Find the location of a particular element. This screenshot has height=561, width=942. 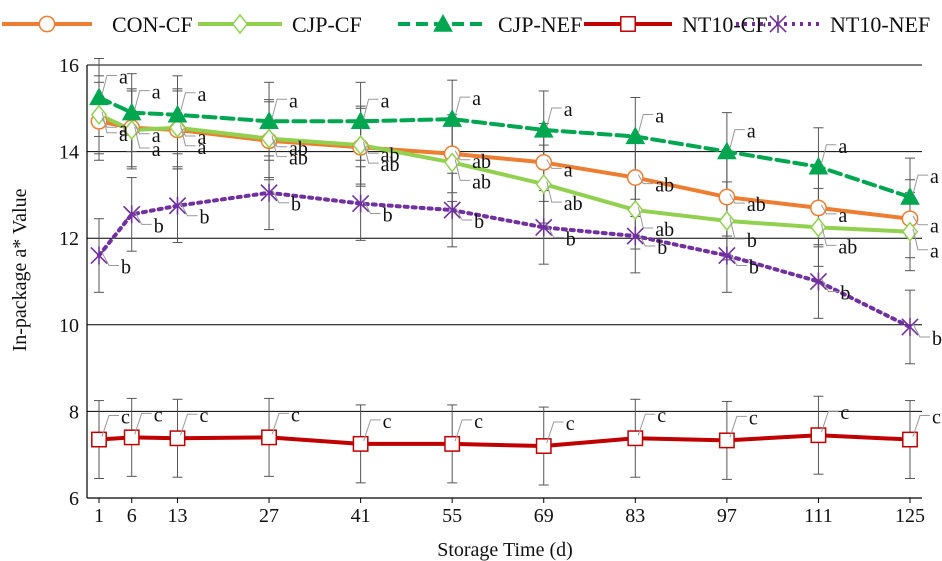

legend: CON-CF CJP-CF CJP-NEF NT10-CF NT10-NEF is located at coordinates (466, 24).